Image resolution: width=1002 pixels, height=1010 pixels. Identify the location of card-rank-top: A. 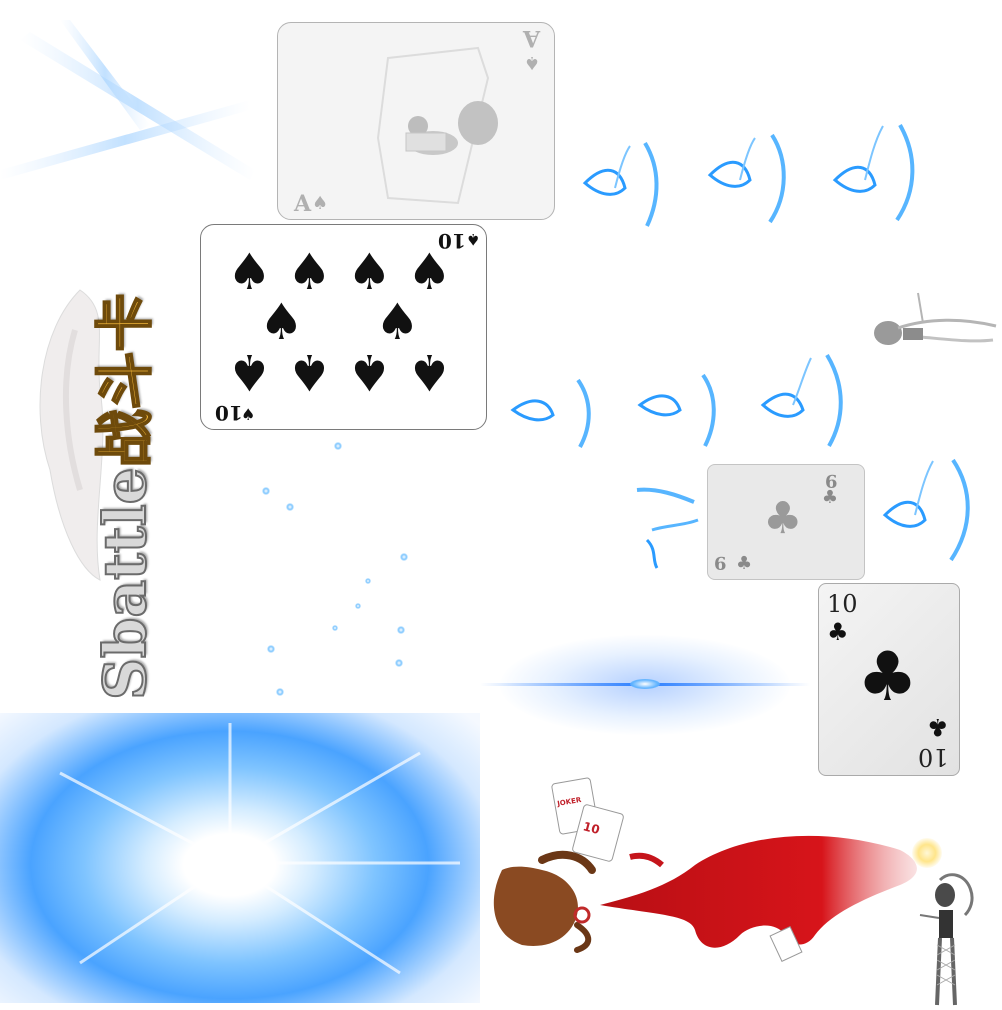
(531, 38).